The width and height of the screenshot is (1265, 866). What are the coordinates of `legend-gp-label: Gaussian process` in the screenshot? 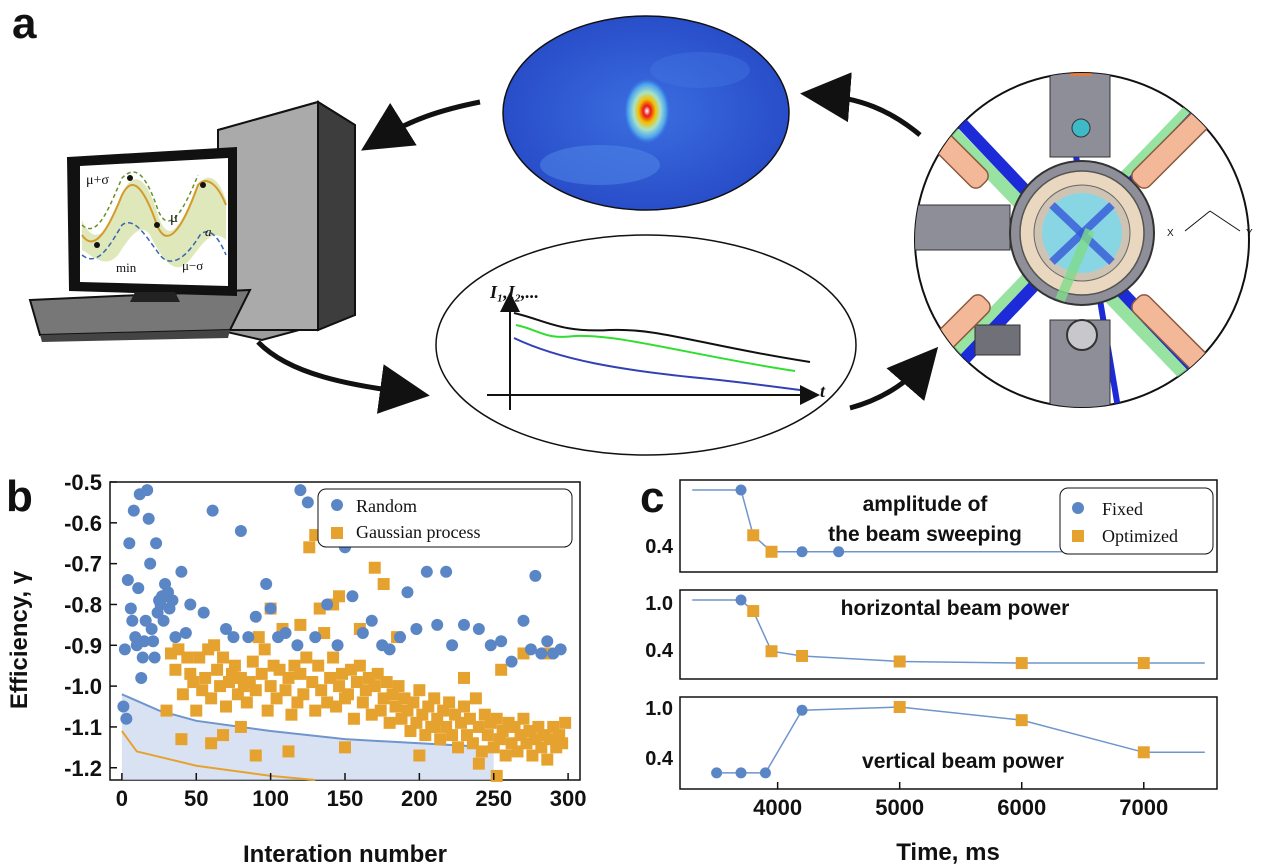 It's located at (418, 532).